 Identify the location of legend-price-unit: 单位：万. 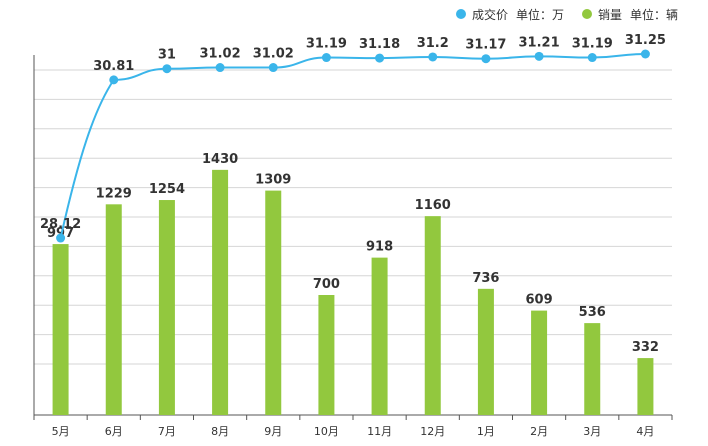
(539, 14).